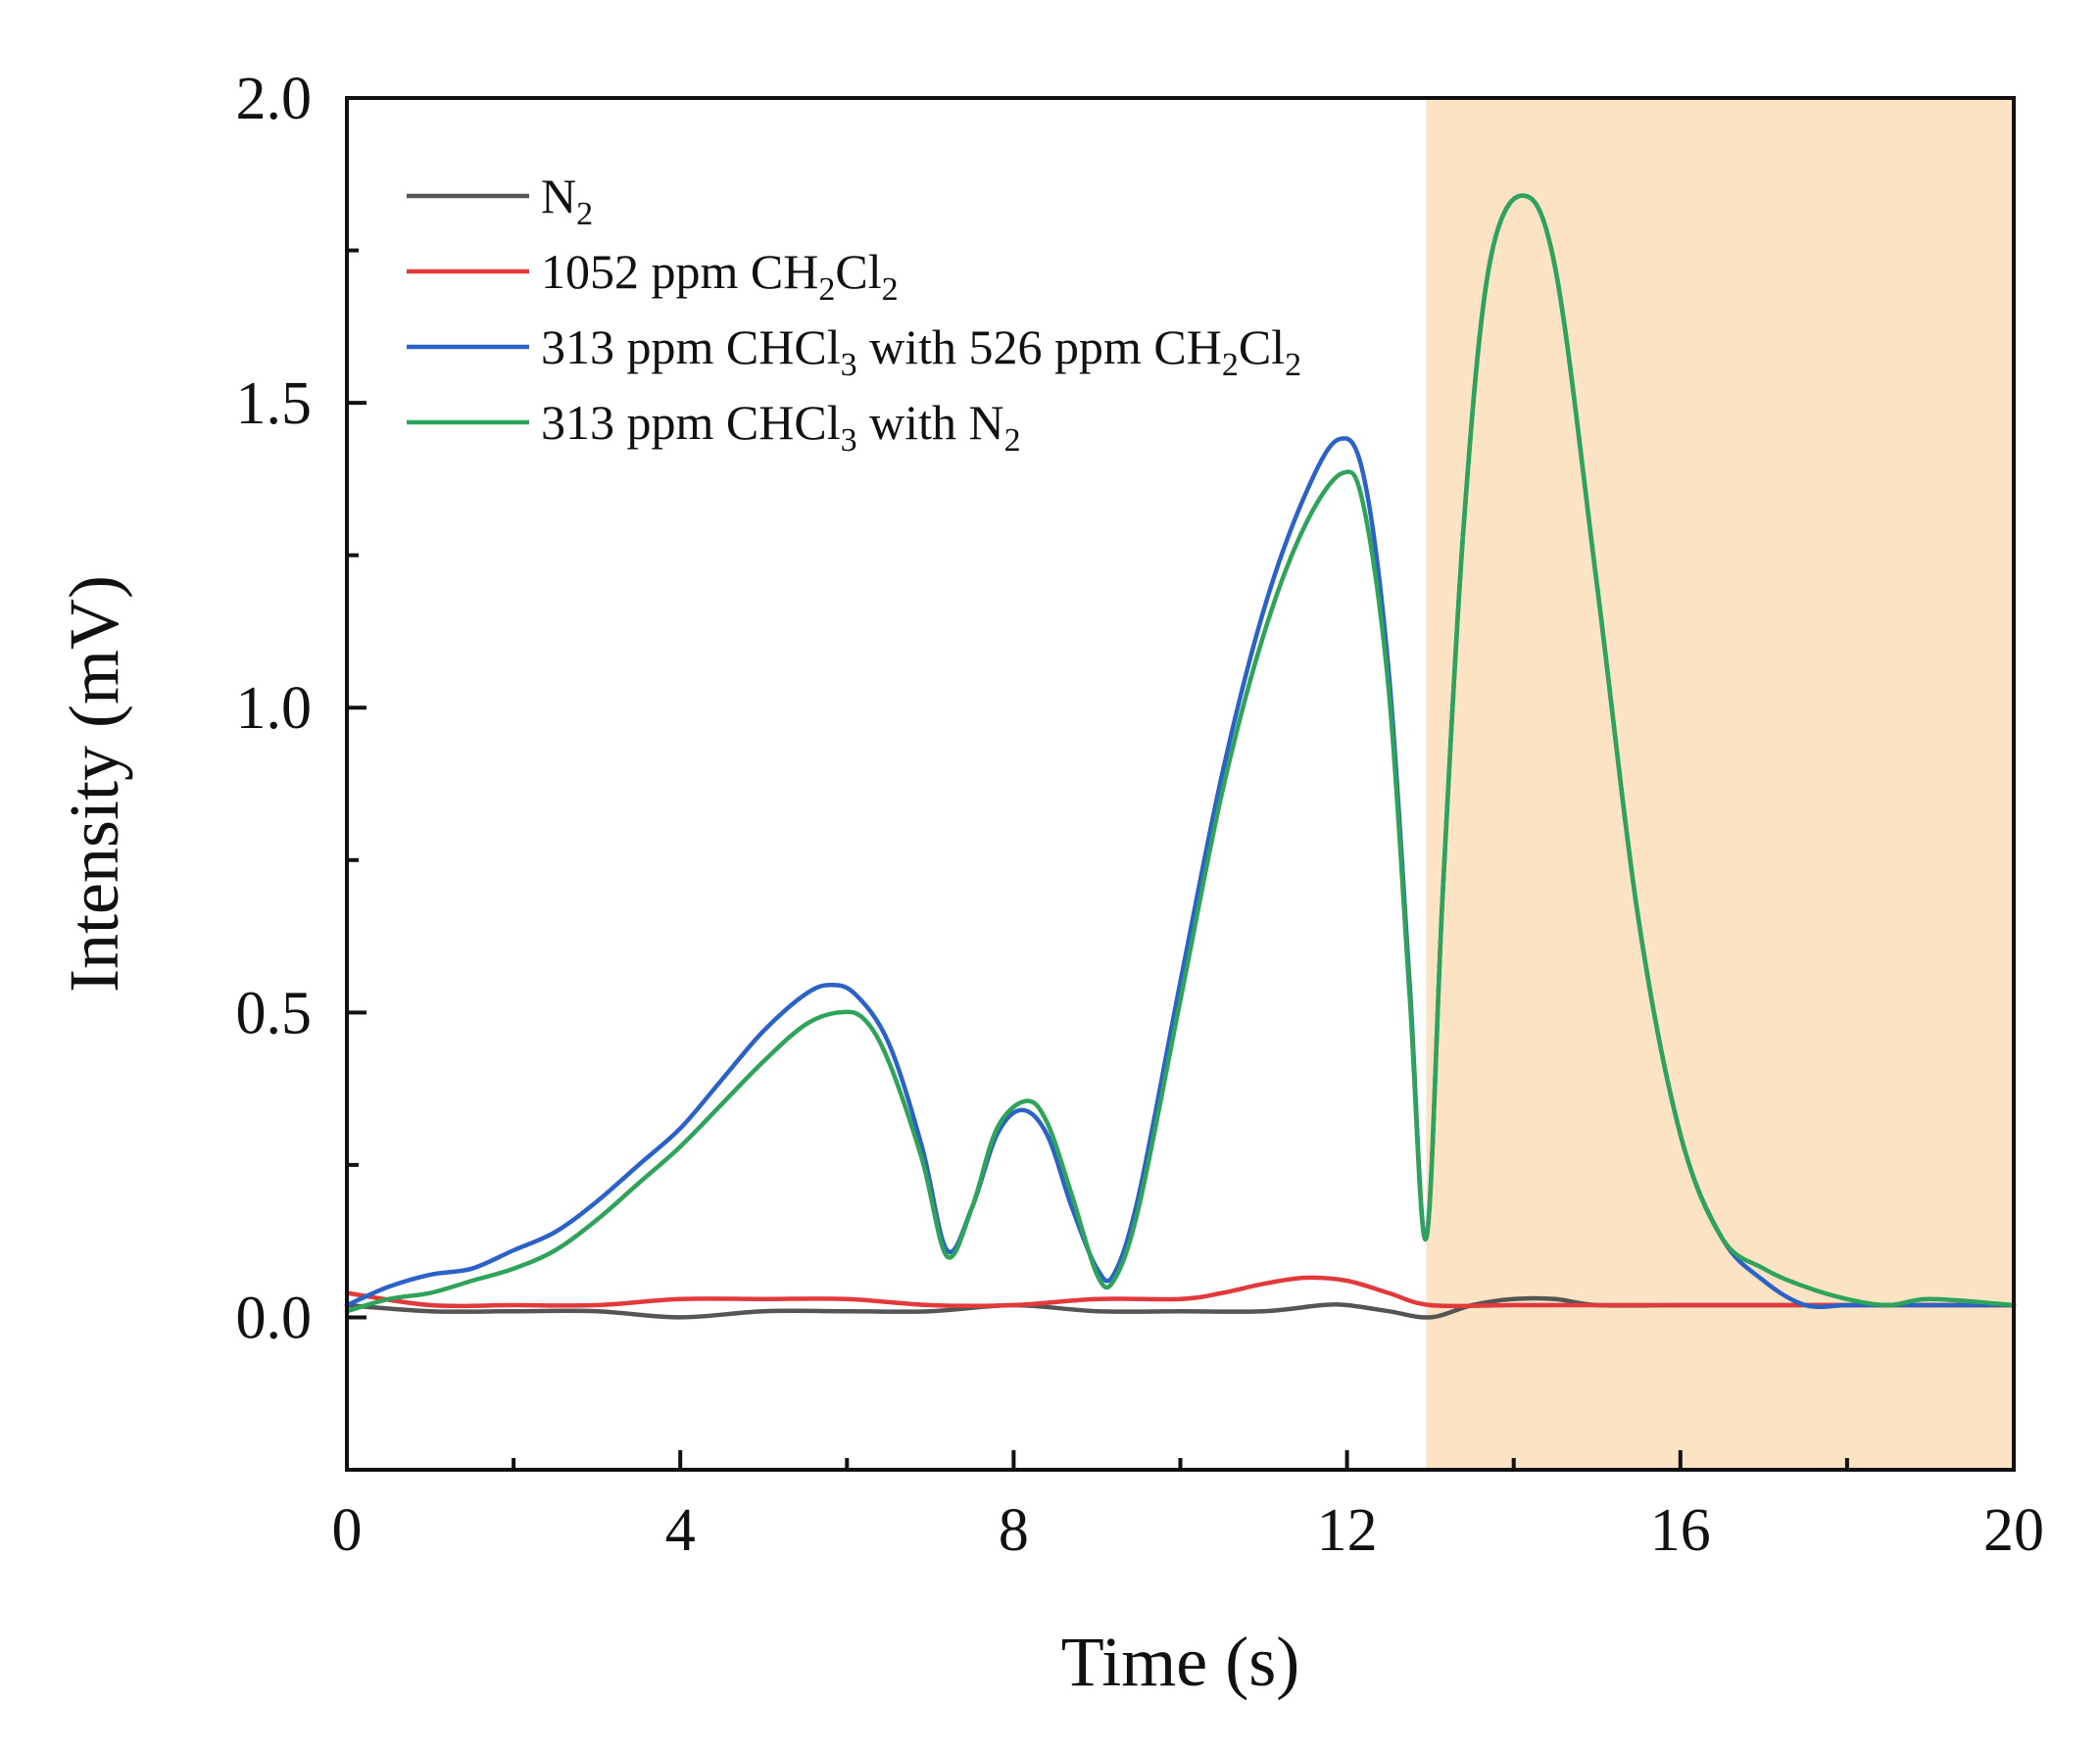 The image size is (2100, 1750). I want to click on y-tick-label: 1.5, so click(275, 403).